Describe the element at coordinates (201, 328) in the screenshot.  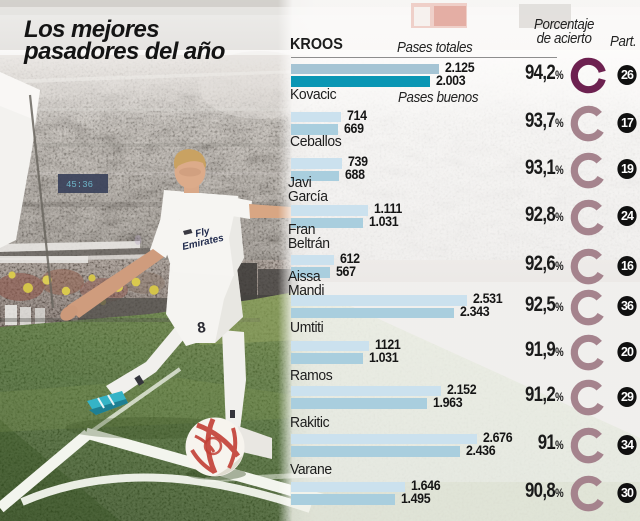
I see `svg-text: 8` at that location.